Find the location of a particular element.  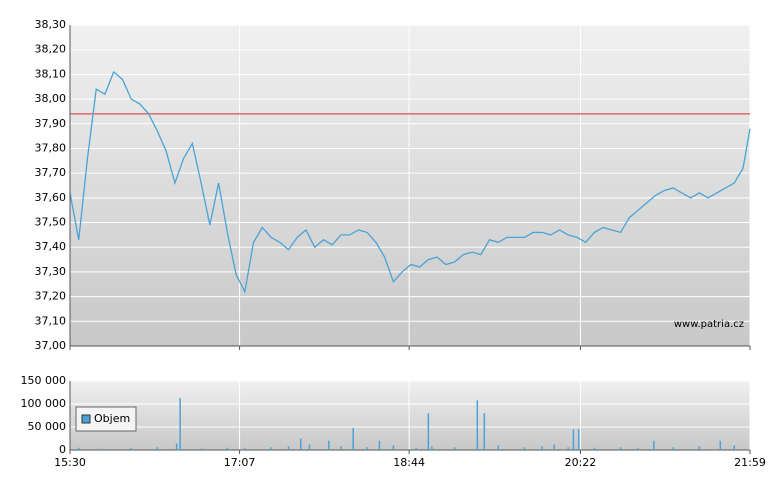

y-tick-label: 37,40 is located at coordinates (51, 246).